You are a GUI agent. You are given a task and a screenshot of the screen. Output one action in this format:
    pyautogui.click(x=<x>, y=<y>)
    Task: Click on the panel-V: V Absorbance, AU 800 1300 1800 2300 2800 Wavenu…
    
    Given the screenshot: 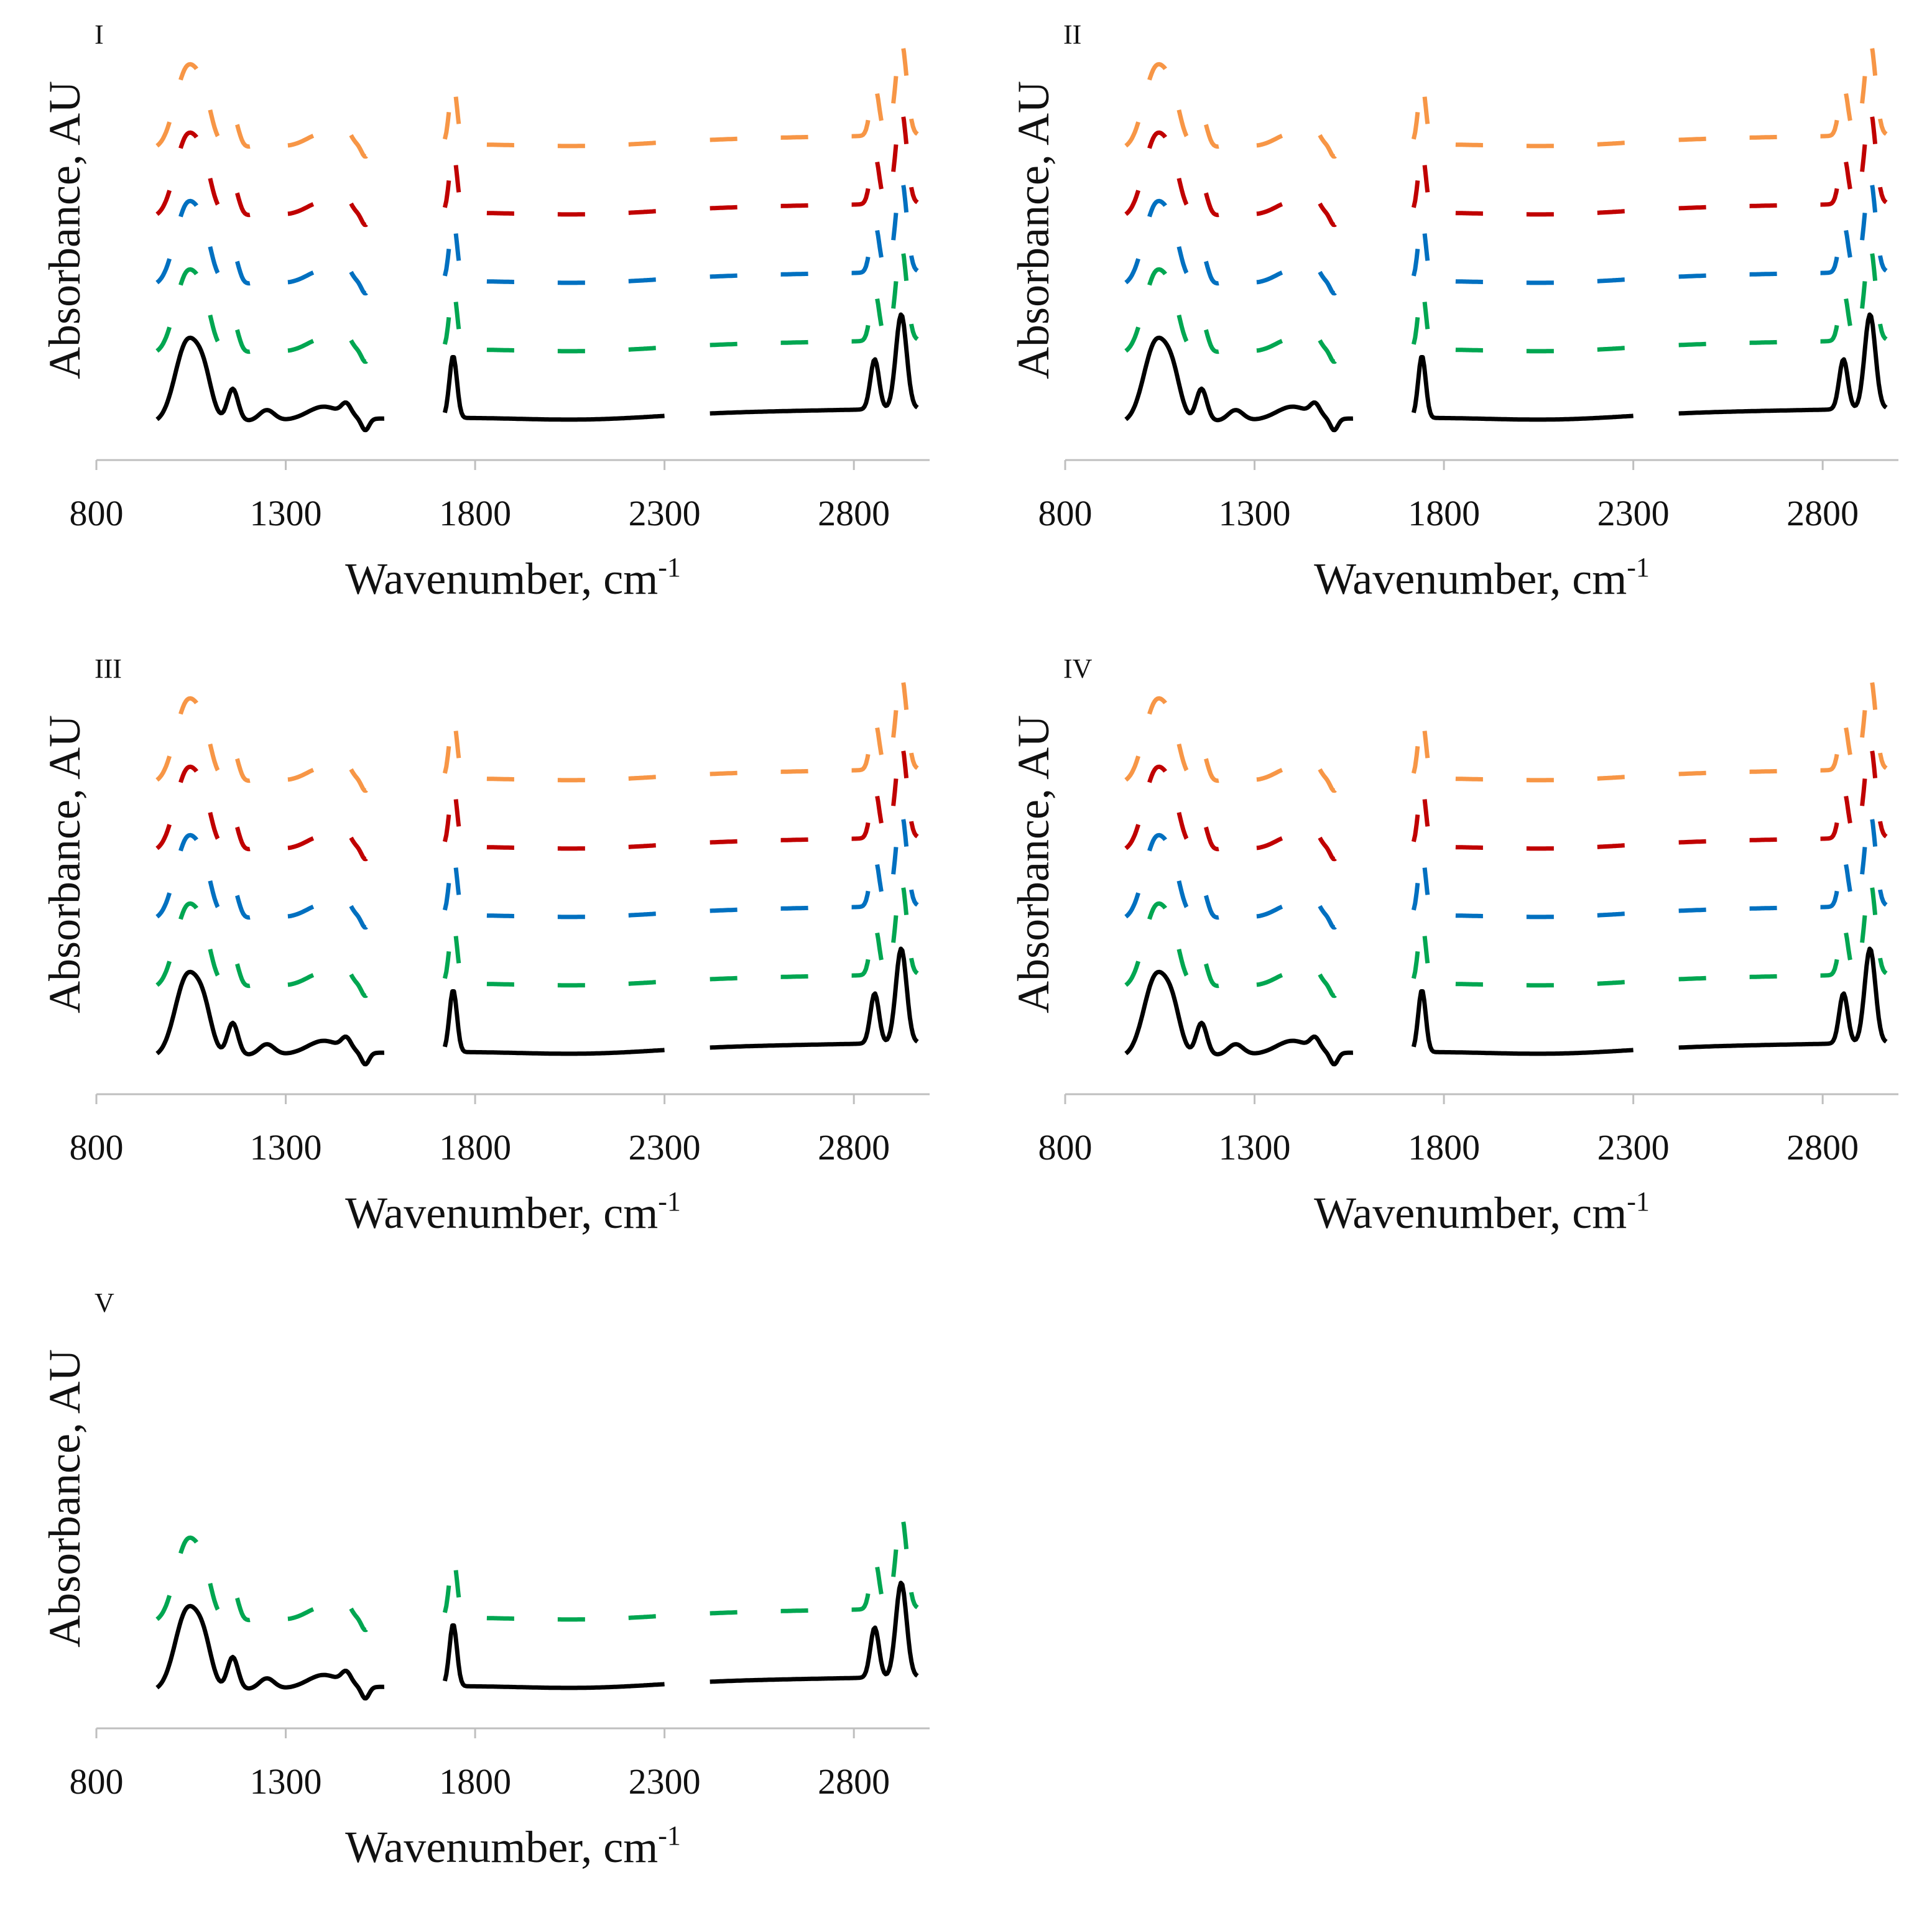 What is the action you would take?
    pyautogui.click(x=485, y=1580)
    